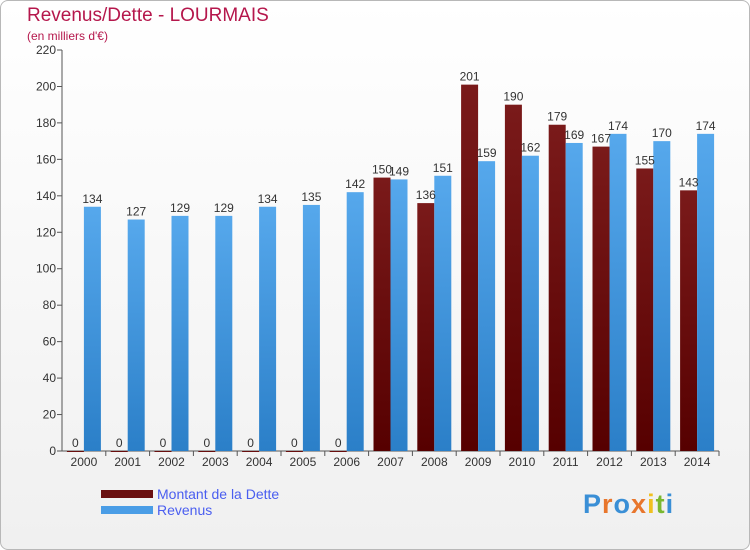  Describe the element at coordinates (148, 15) in the screenshot. I see `chart-title: Revenus/Dette - LOURMAIS` at that location.